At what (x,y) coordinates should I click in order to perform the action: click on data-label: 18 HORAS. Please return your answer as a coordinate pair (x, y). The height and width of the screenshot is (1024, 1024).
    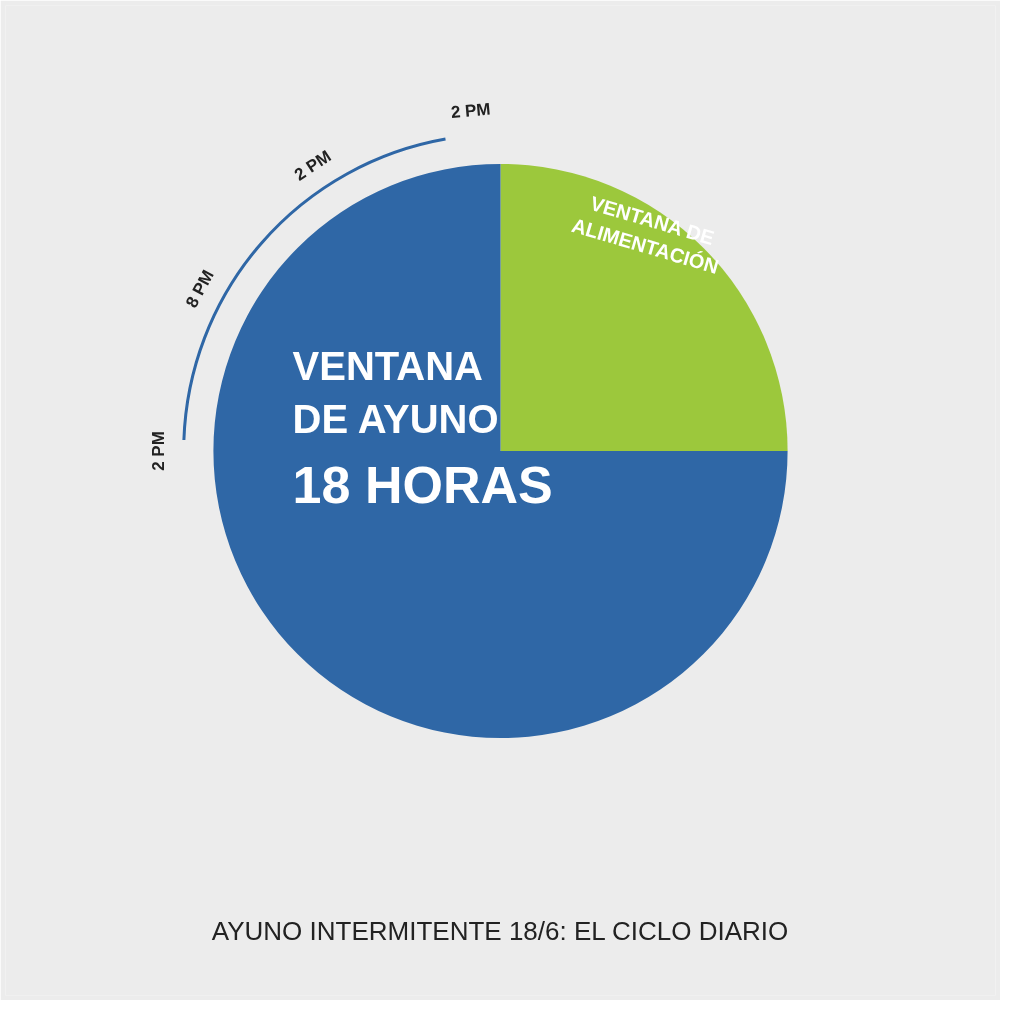
    Looking at the image, I should click on (422, 484).